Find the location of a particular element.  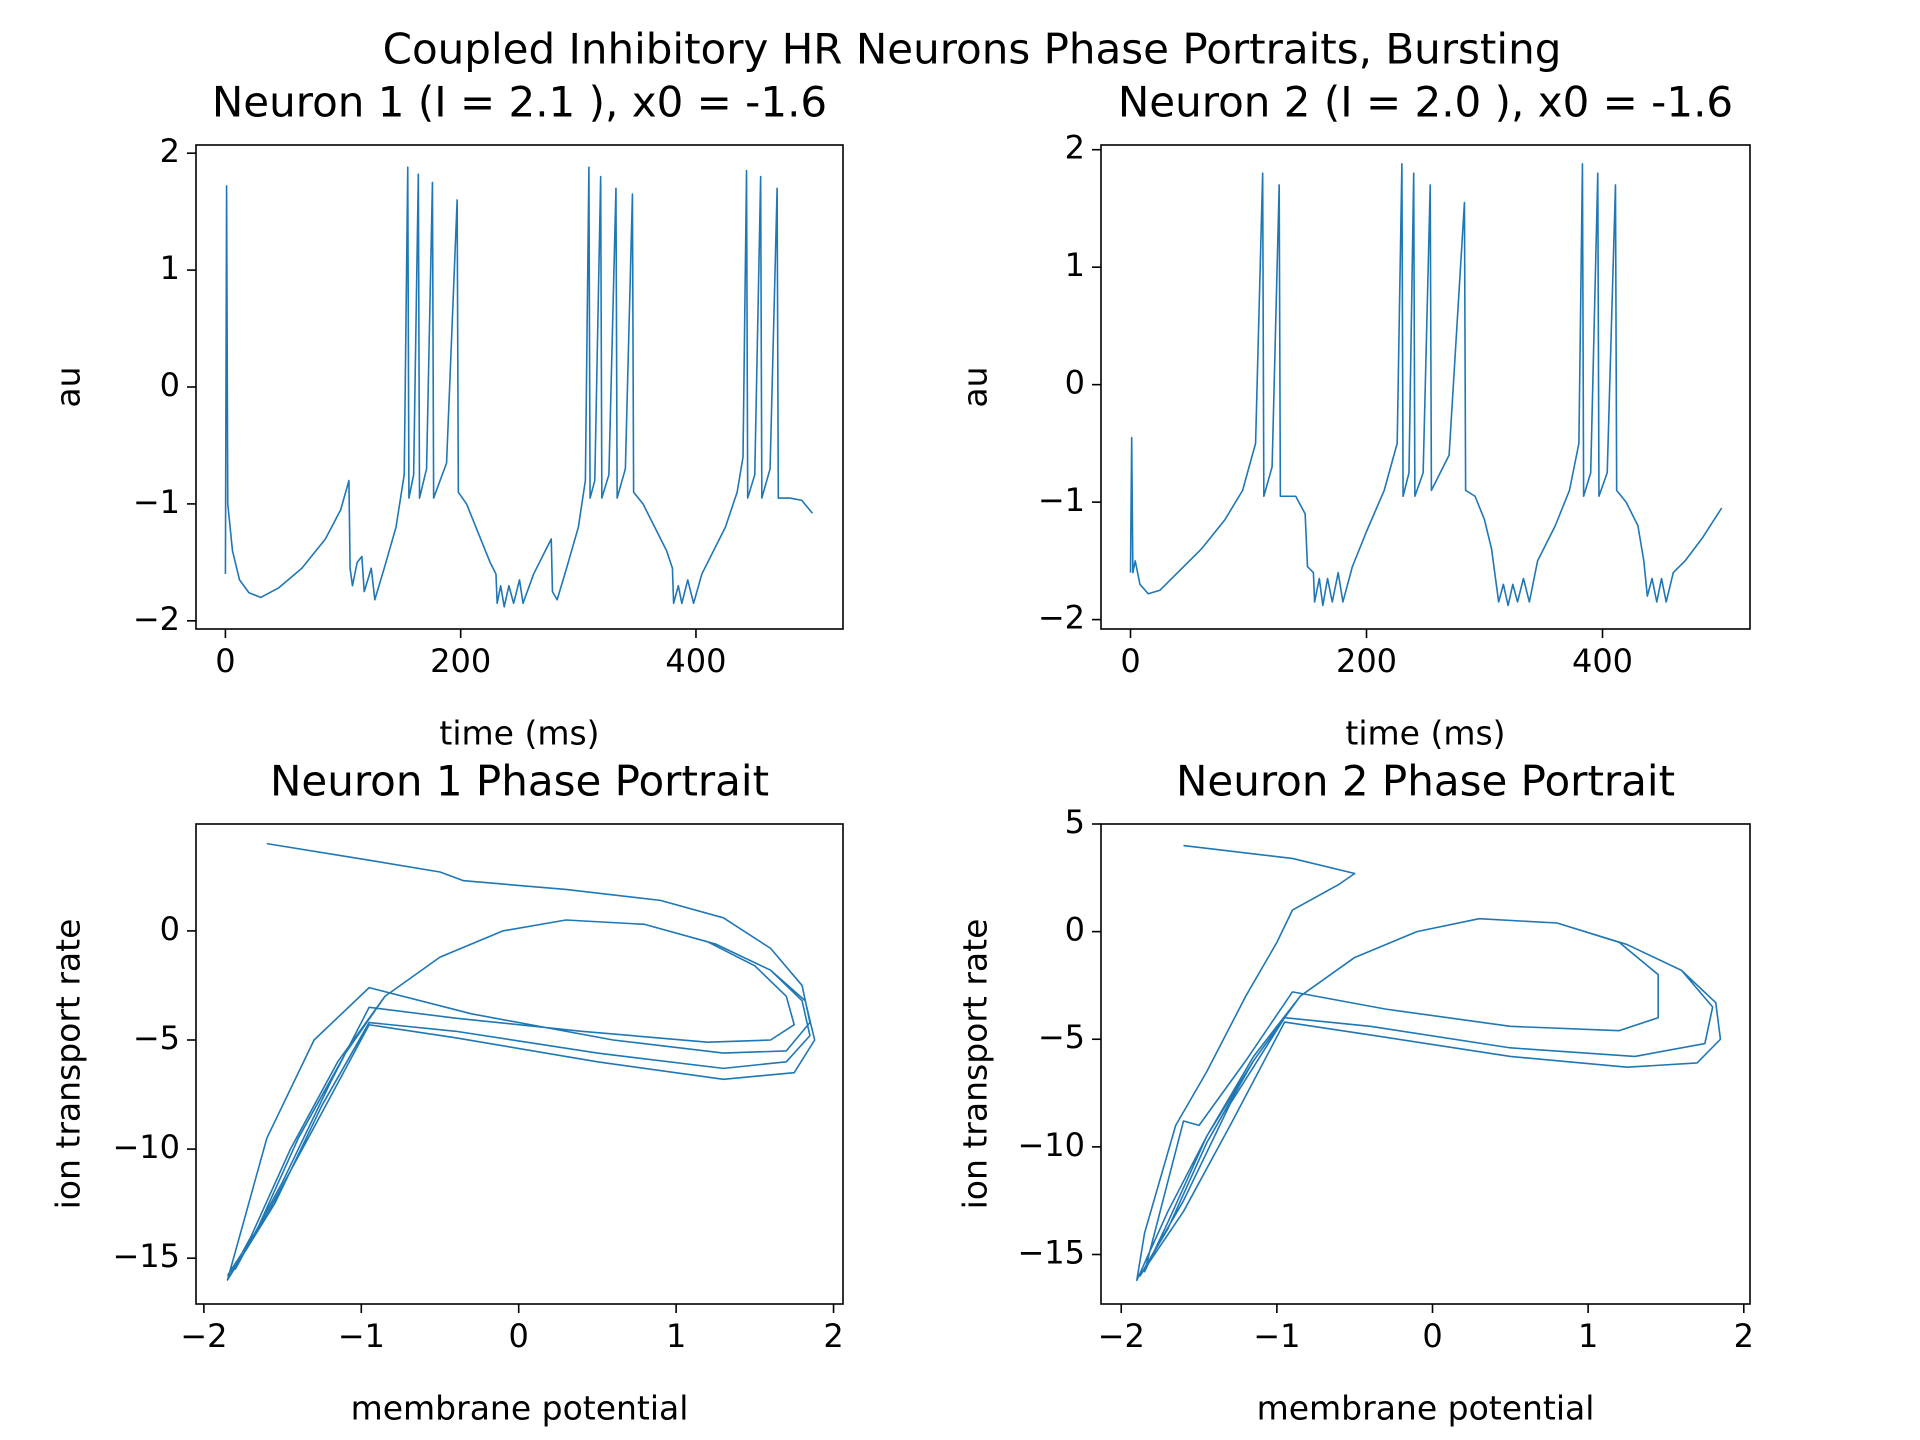

y-tick-label: 5 is located at coordinates (1075, 822).